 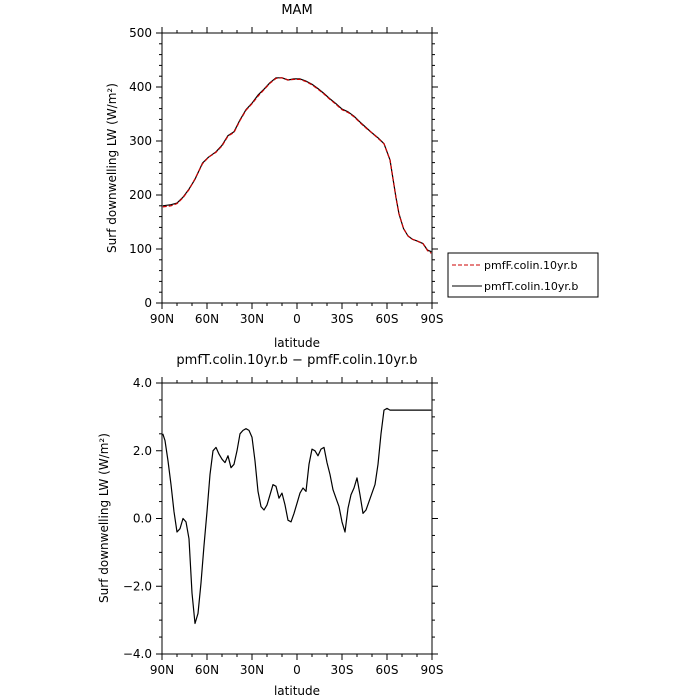 What do you see at coordinates (142, 519) in the screenshot?
I see `y-tick-label: 0.0` at bounding box center [142, 519].